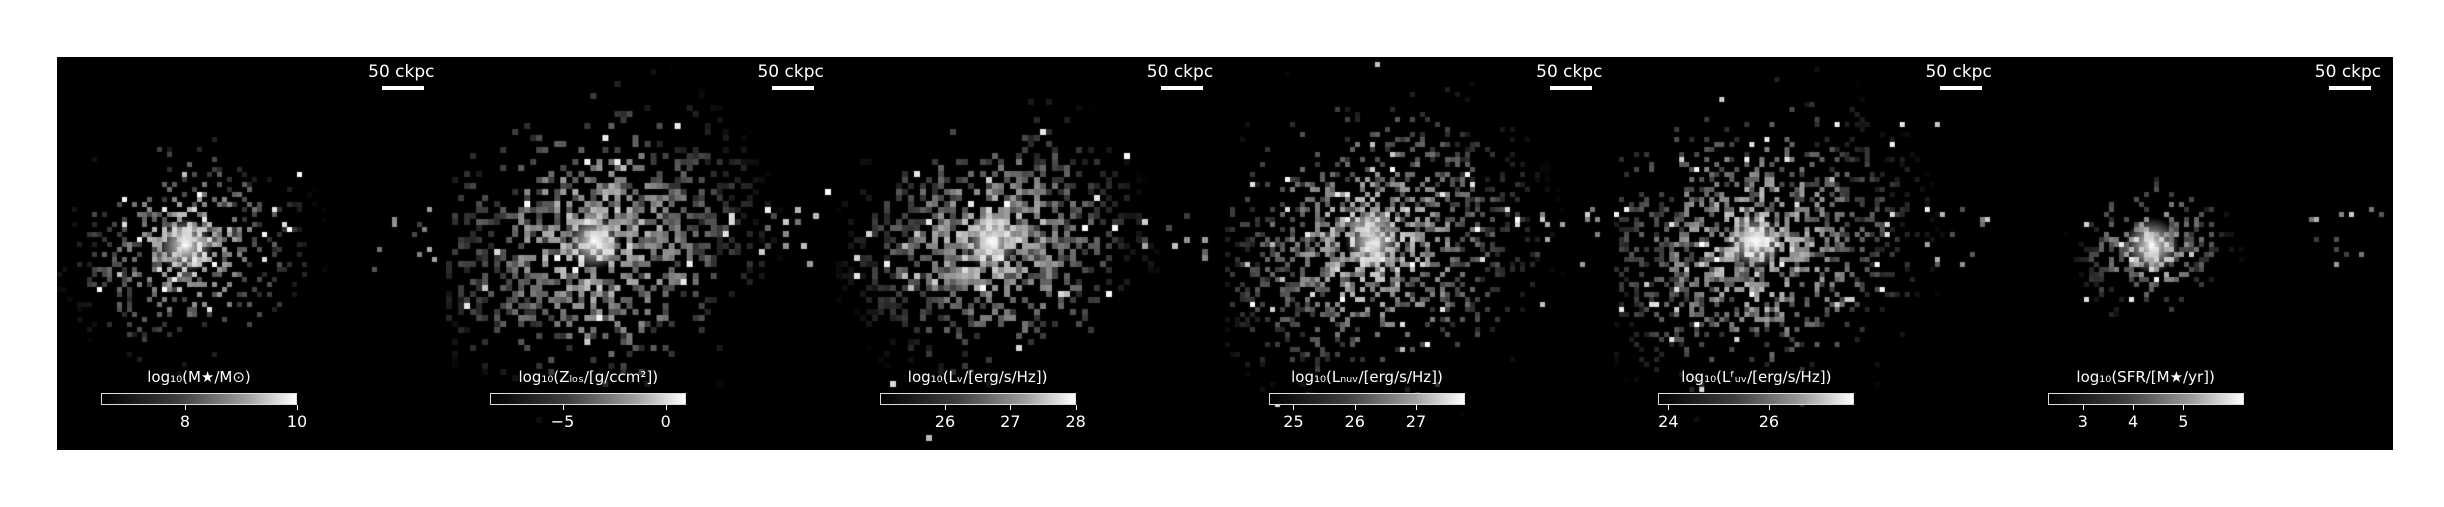 The image size is (2444, 507). I want to click on fuv-luminosity-map, so click(1809, 253).